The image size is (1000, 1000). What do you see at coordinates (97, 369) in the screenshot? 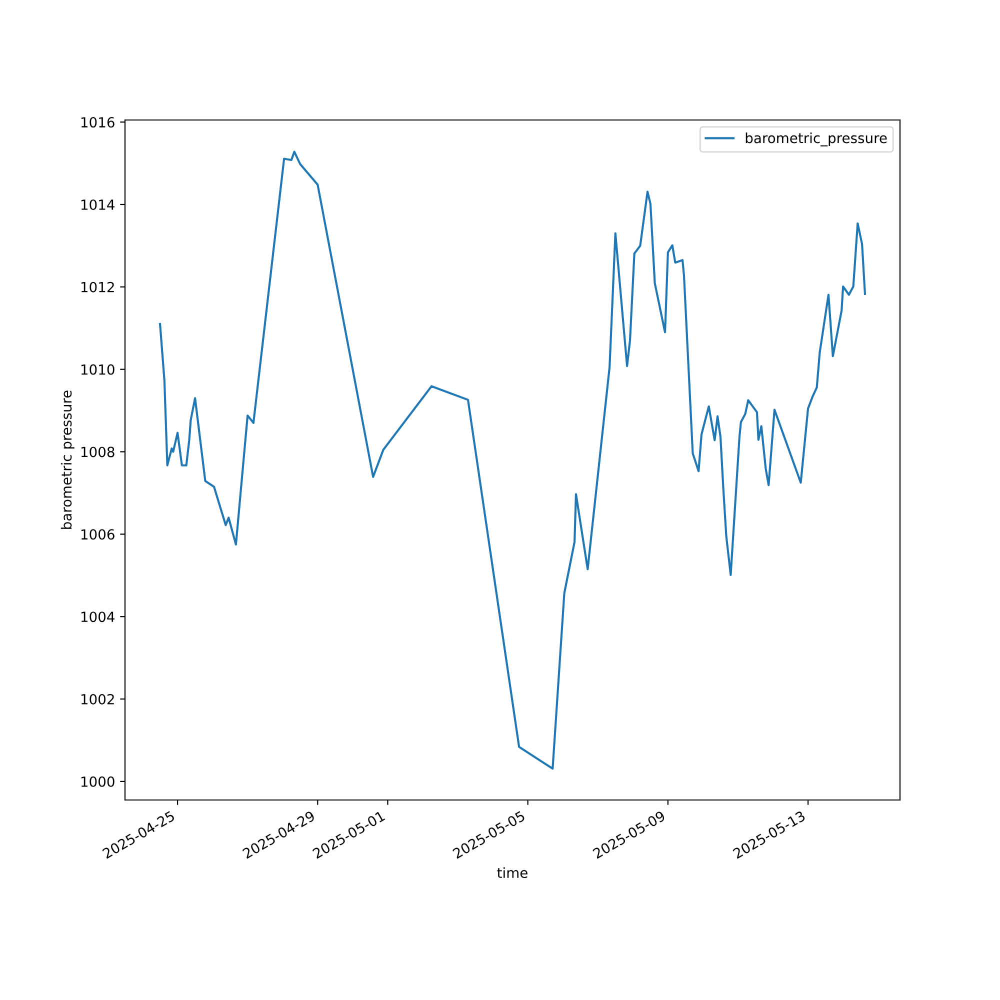
I see `y-tick-label: 1010` at bounding box center [97, 369].